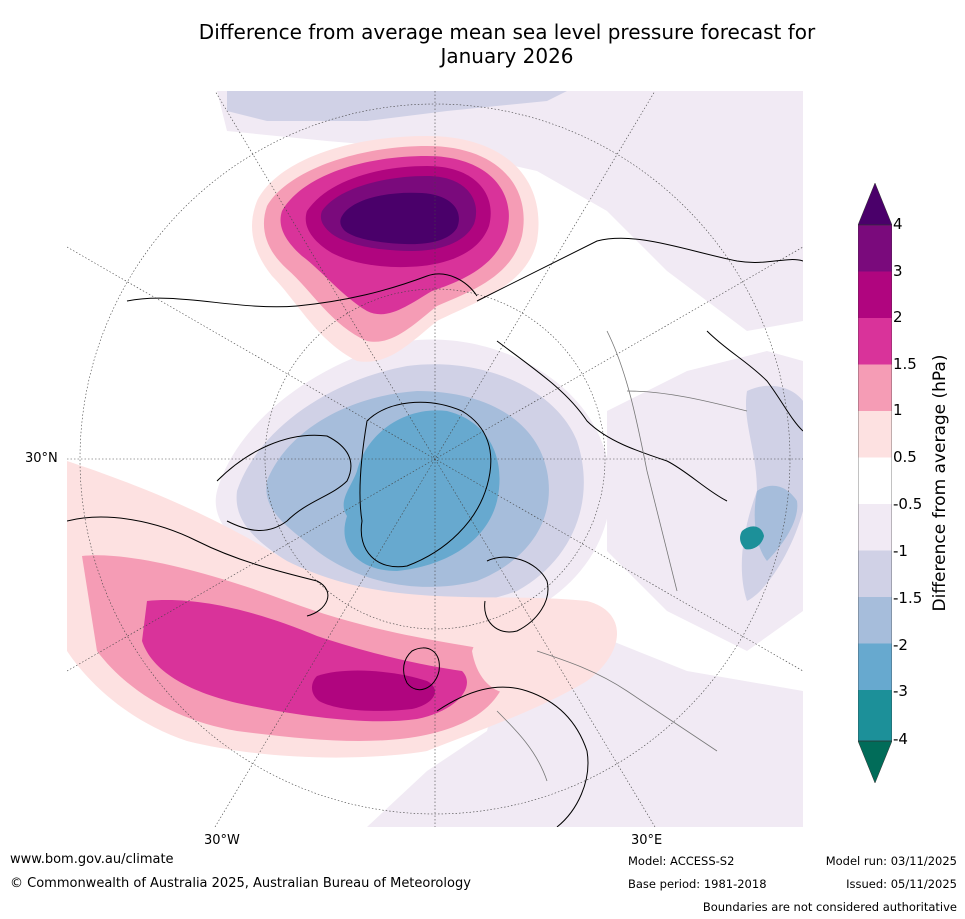 The width and height of the screenshot is (965, 919). What do you see at coordinates (612, 421) in the screenshot?
I see `coast-russia-arctic` at bounding box center [612, 421].